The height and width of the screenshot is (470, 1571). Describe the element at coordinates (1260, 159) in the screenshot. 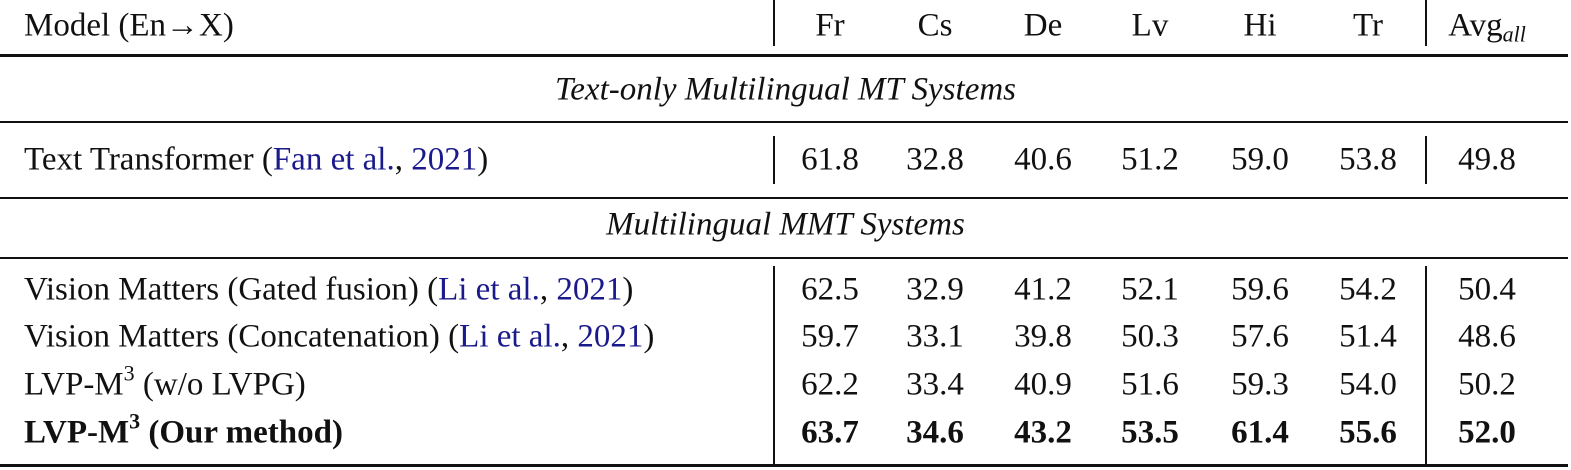

I see `cell-Hi: 59.0` at that location.